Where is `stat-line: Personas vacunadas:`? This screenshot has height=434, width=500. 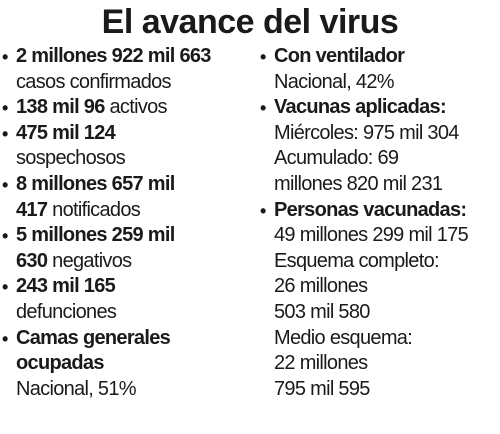 stat-line: Personas vacunadas: is located at coordinates (387, 211).